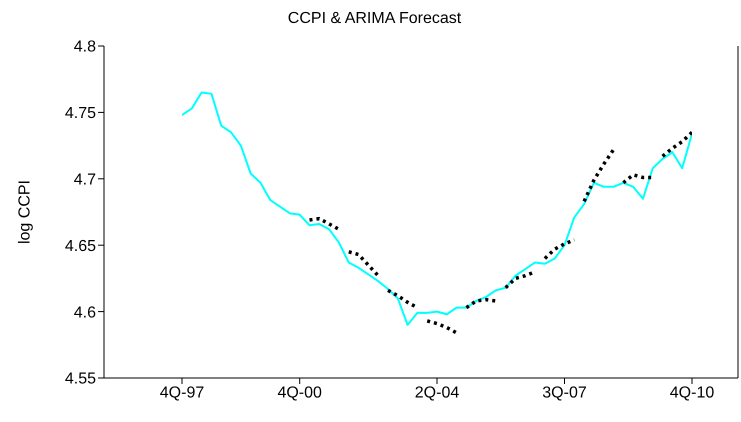  Describe the element at coordinates (25, 212) in the screenshot. I see `y-axis-title: log CCPI` at that location.